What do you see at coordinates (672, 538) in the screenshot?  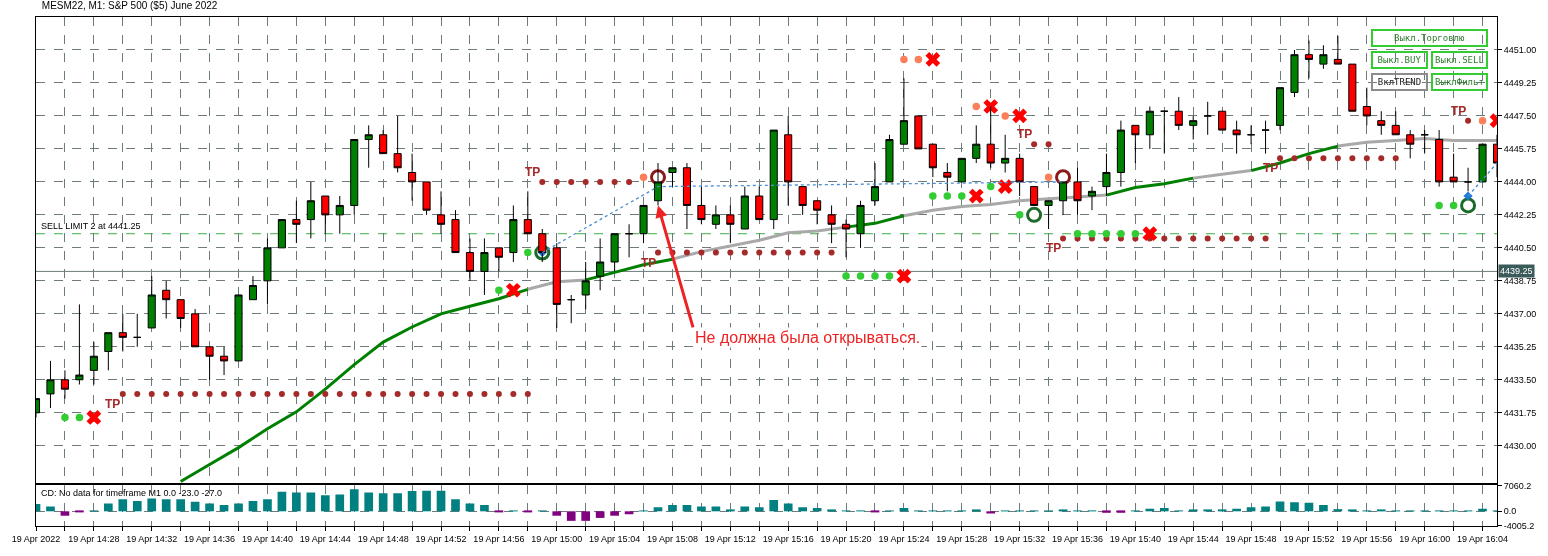 I see `x-tick-label: 19 Apr 15:08` at bounding box center [672, 538].